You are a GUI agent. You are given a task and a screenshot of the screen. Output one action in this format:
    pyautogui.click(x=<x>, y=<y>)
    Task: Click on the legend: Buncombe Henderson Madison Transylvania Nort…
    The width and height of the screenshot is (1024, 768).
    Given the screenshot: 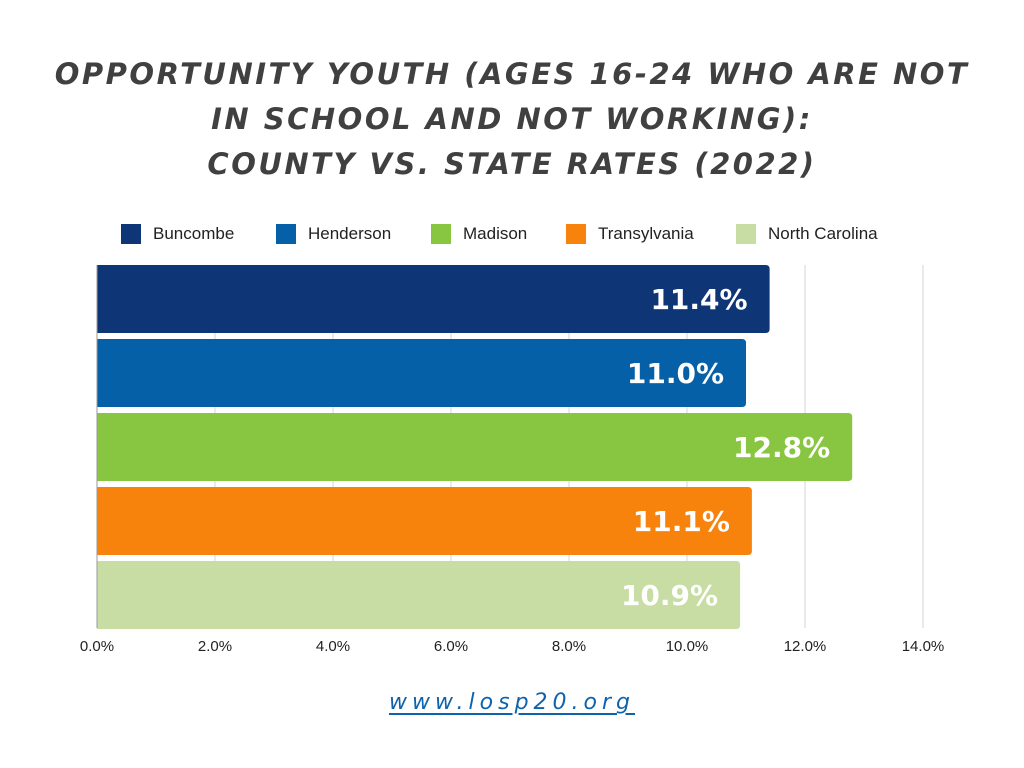 What is the action you would take?
    pyautogui.click(x=499, y=234)
    